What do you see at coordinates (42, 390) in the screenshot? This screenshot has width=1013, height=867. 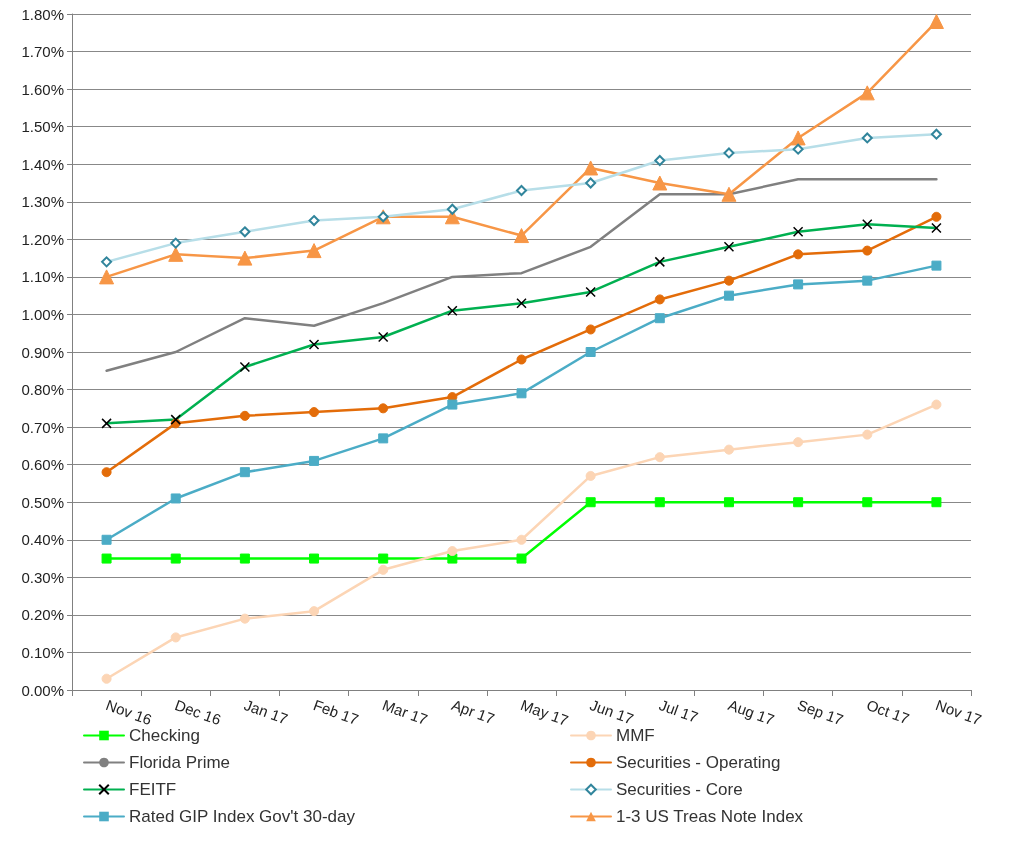 I see `y-tick-label: 0.80%` at bounding box center [42, 390].